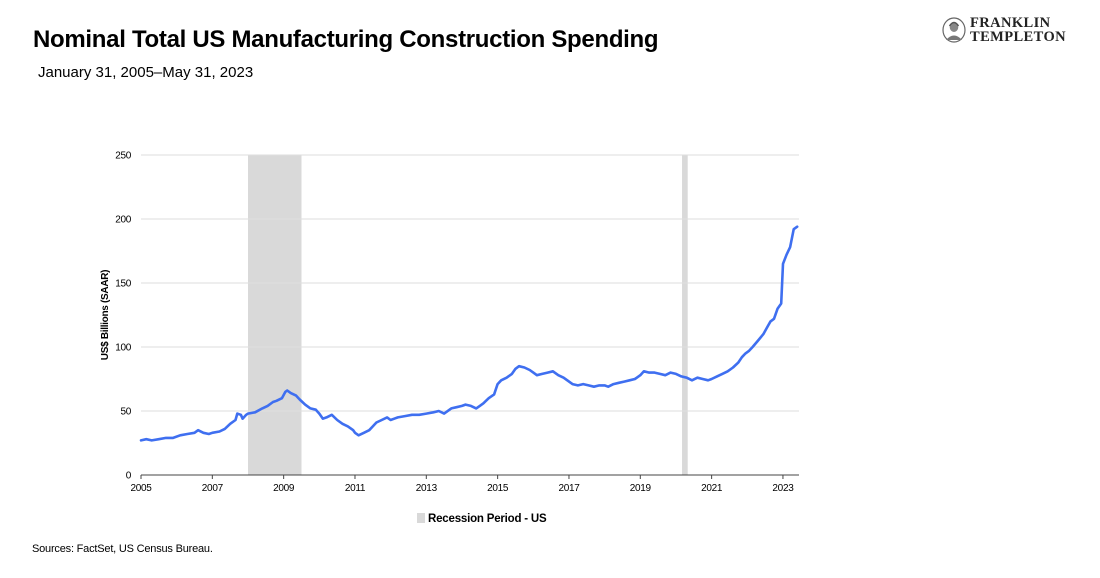  I want to click on legend: Recession Period - US, so click(482, 519).